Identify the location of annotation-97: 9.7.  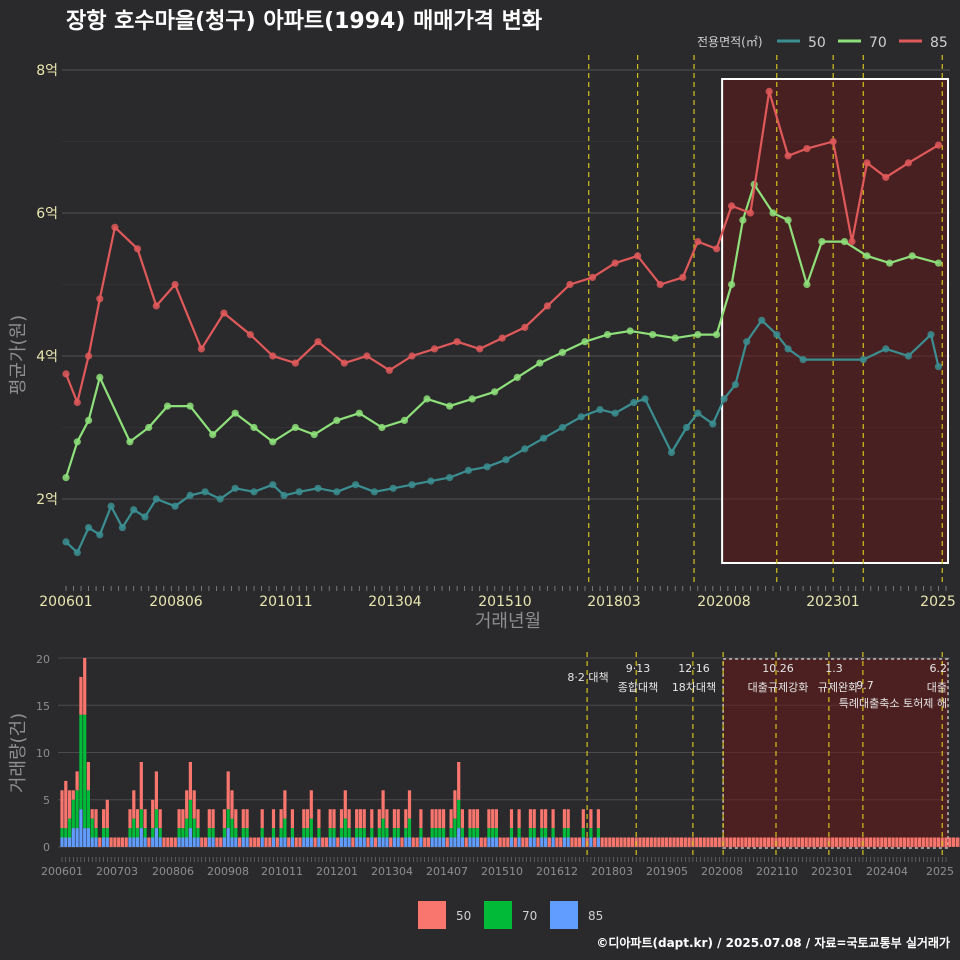
(865, 685).